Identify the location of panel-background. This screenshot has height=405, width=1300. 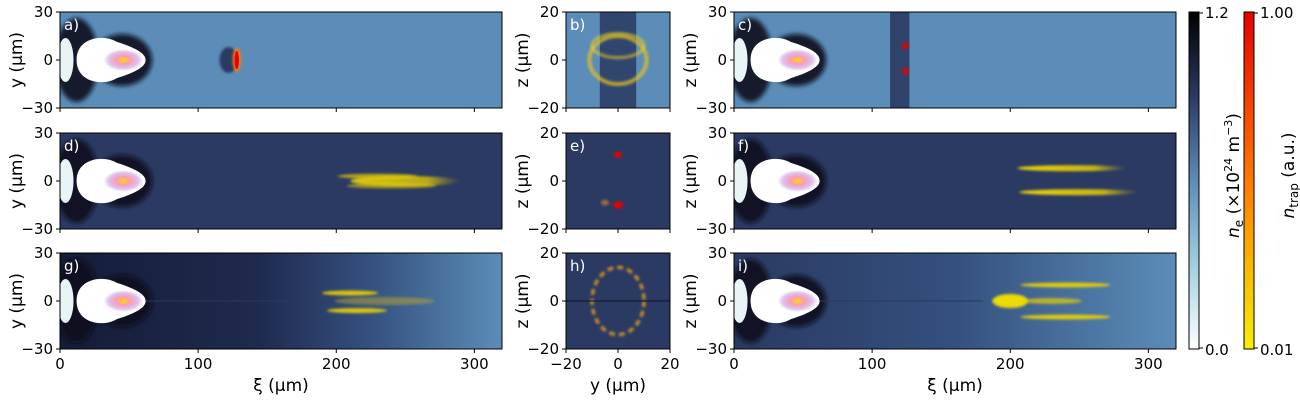
(618, 181).